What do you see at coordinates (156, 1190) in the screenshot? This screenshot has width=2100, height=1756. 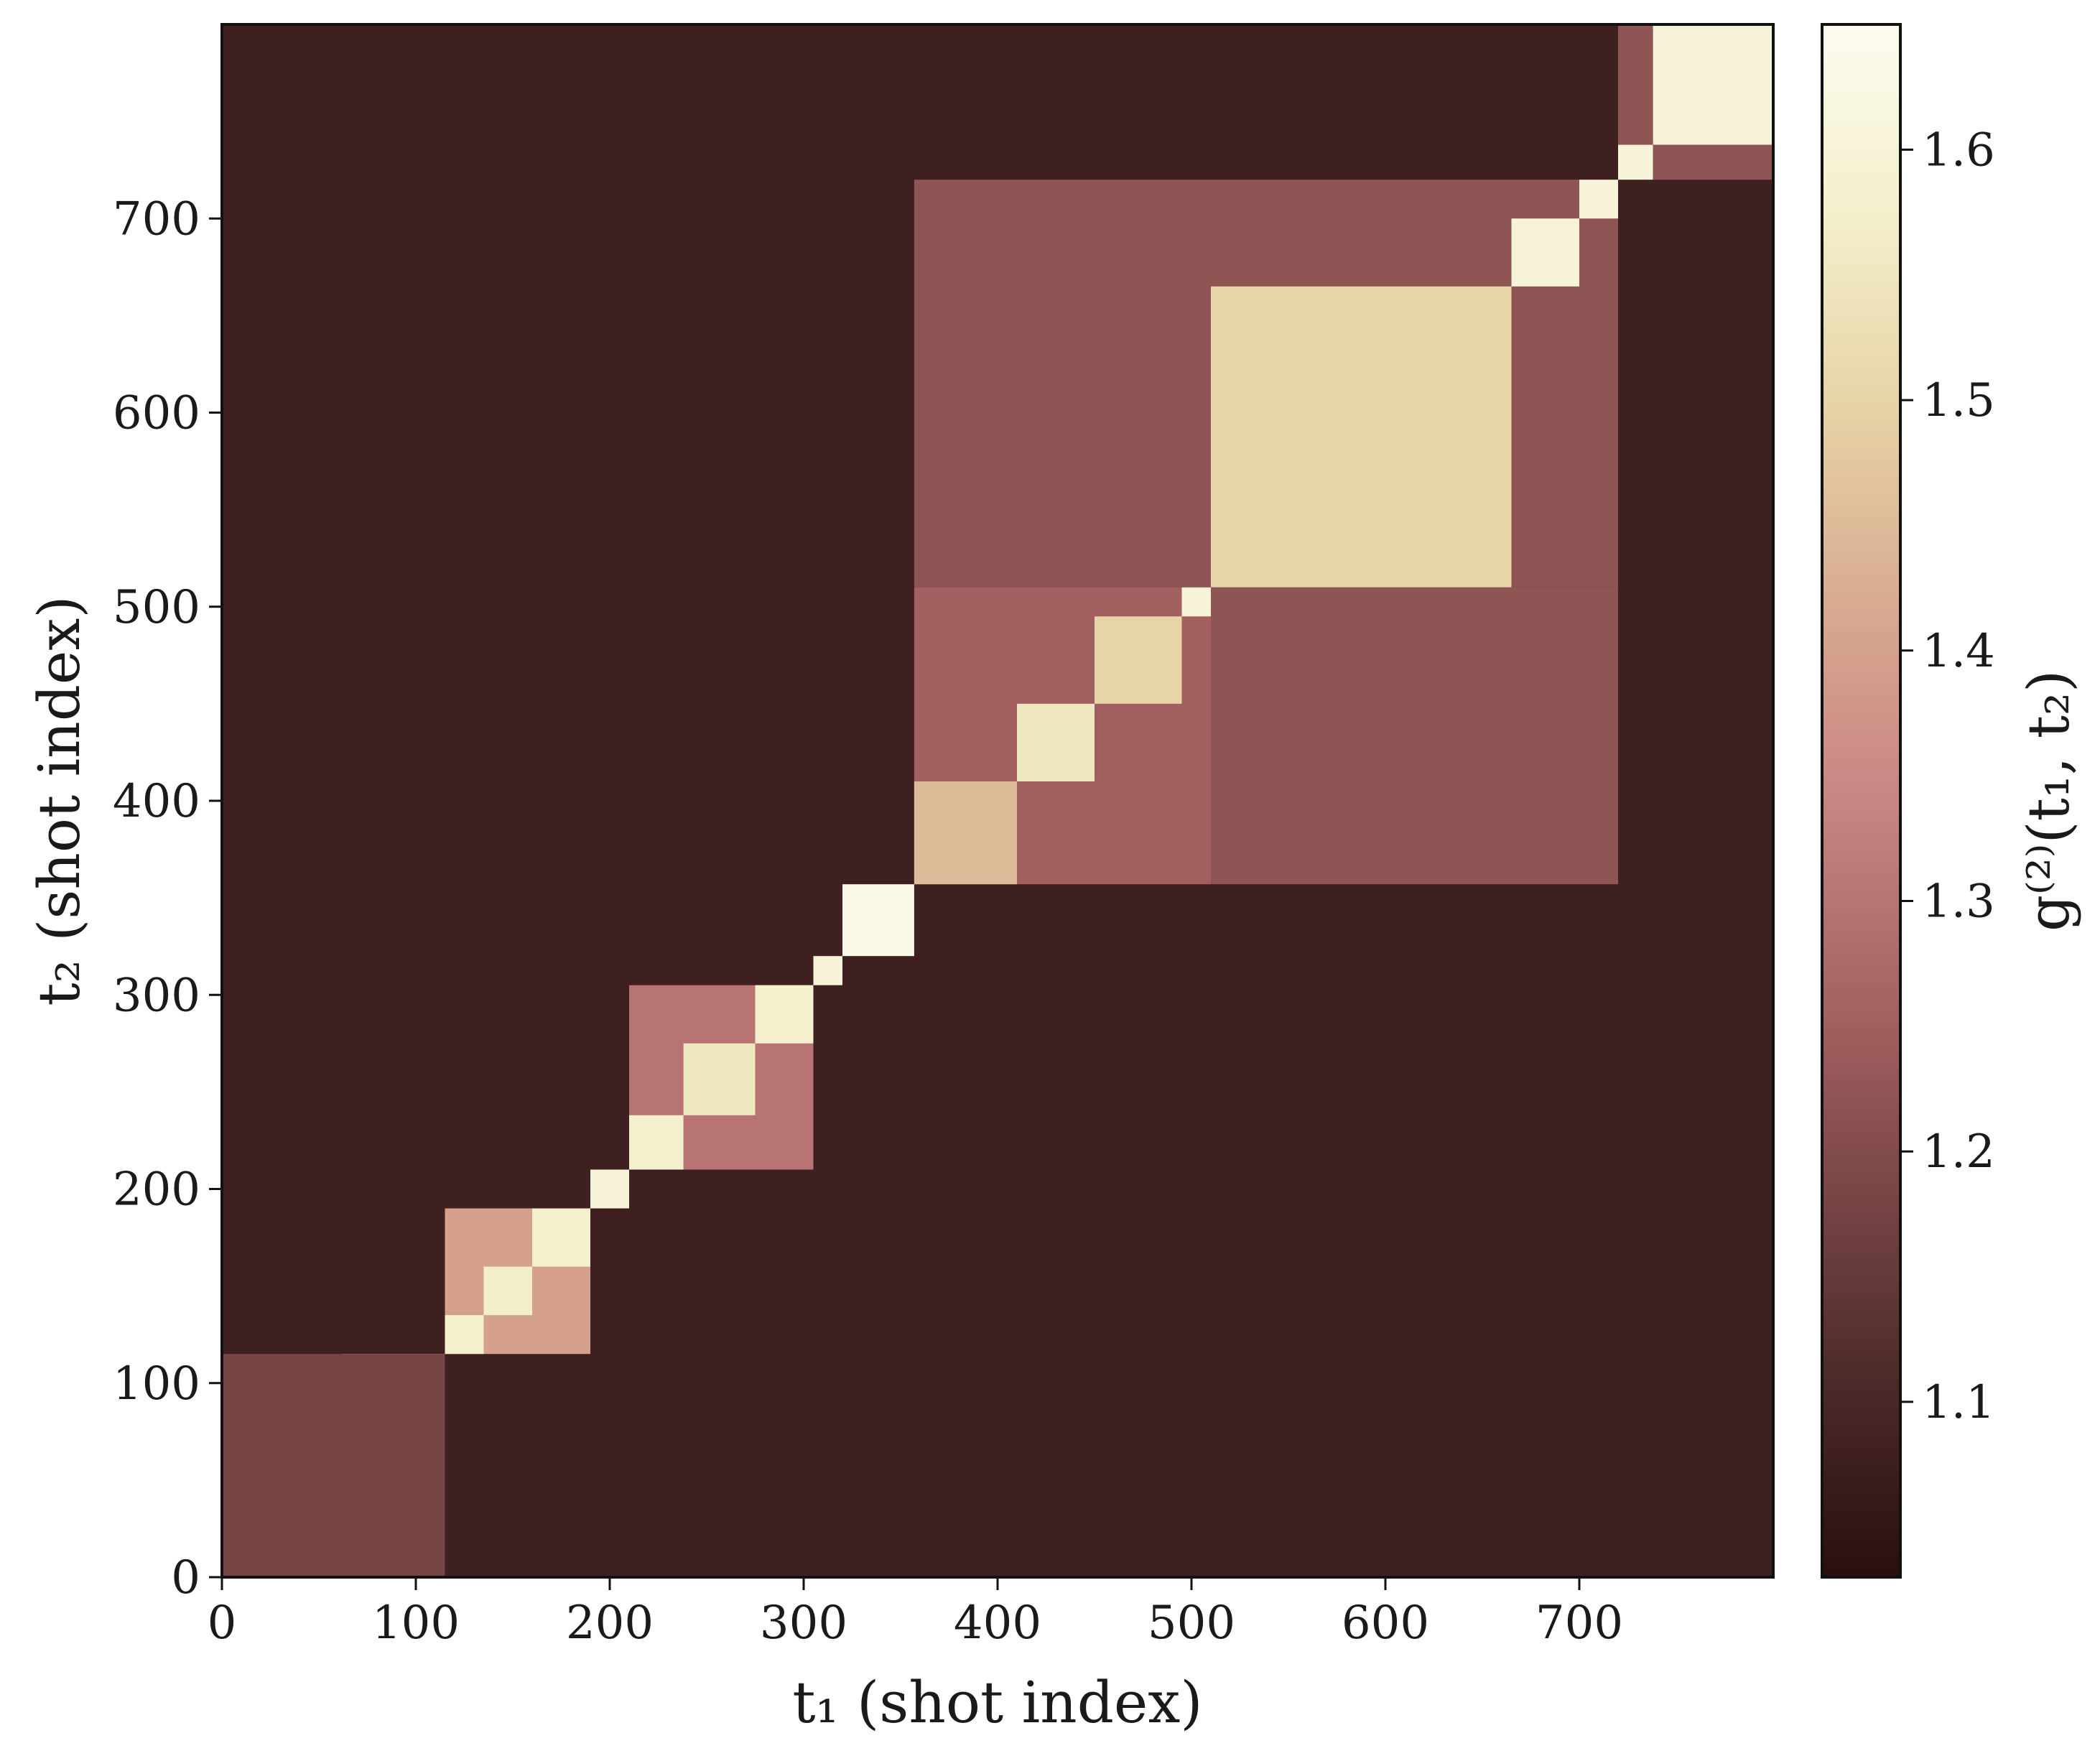 I see `y-tick-label: 200` at bounding box center [156, 1190].